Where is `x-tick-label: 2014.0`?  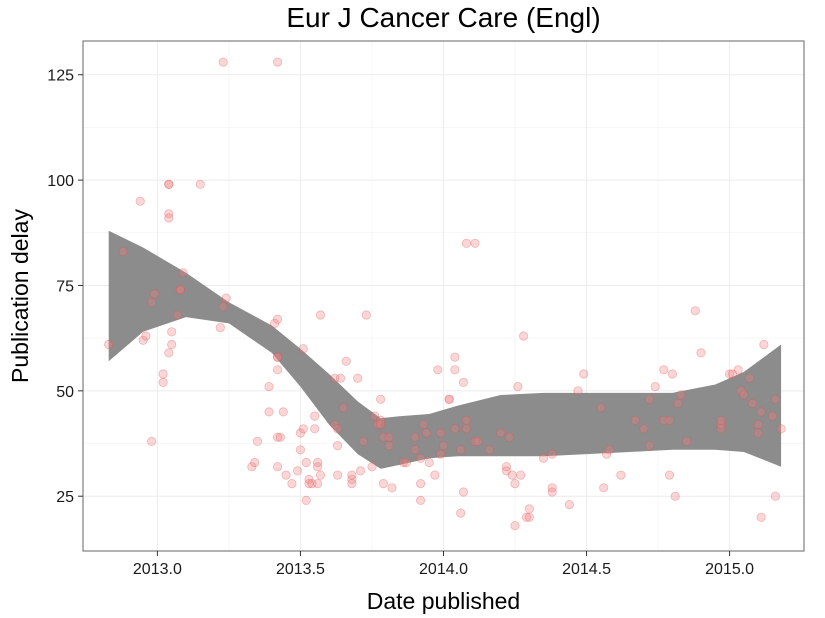 x-tick-label: 2014.0 is located at coordinates (443, 569).